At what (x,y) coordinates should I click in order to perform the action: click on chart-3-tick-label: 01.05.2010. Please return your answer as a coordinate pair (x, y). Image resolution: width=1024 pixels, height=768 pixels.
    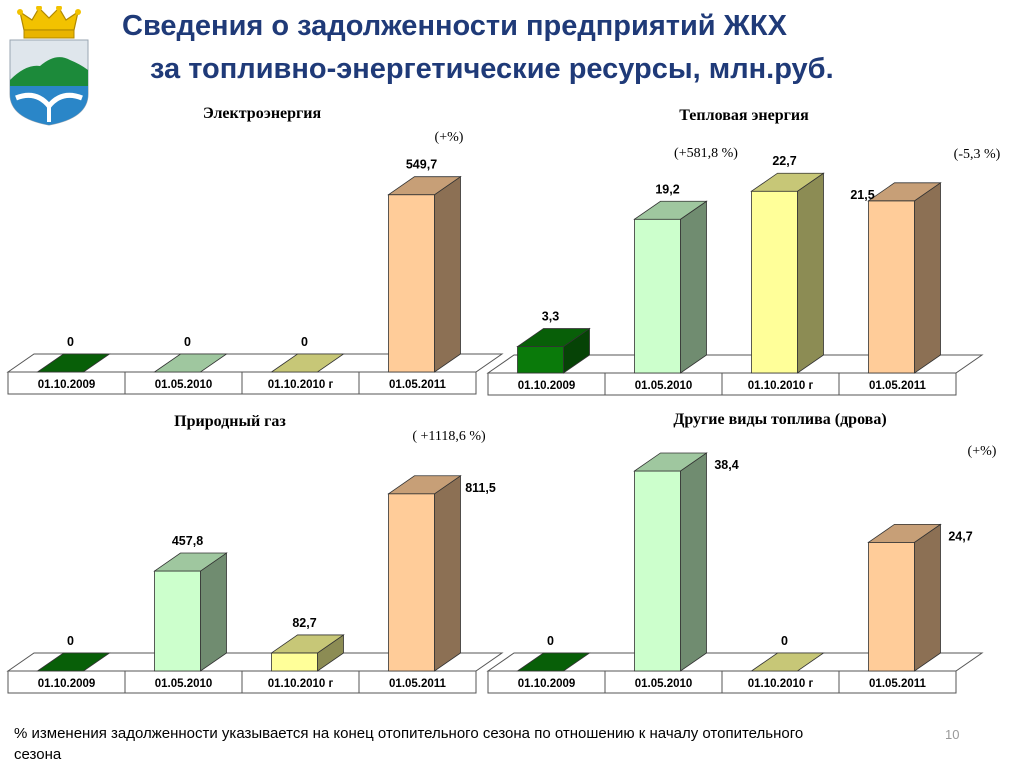
    Looking at the image, I should click on (184, 684).